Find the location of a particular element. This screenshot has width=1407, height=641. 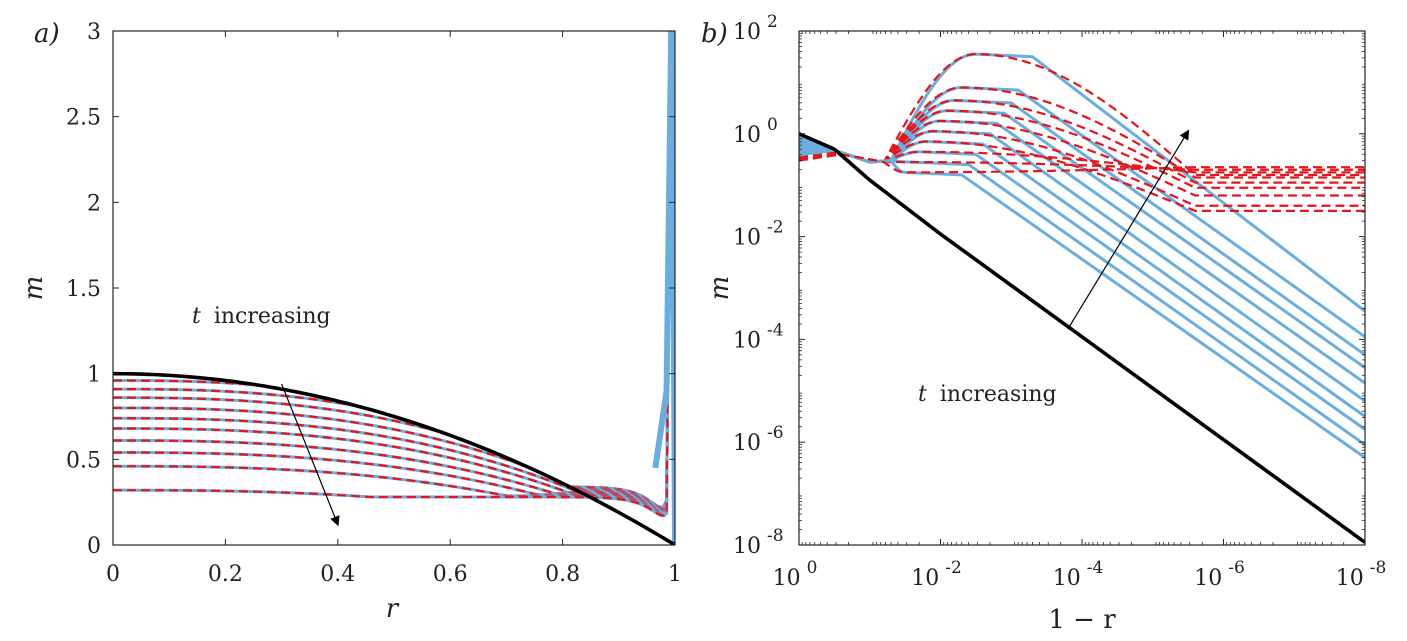

panel-a-ytick-label: 2 is located at coordinates (94, 203).